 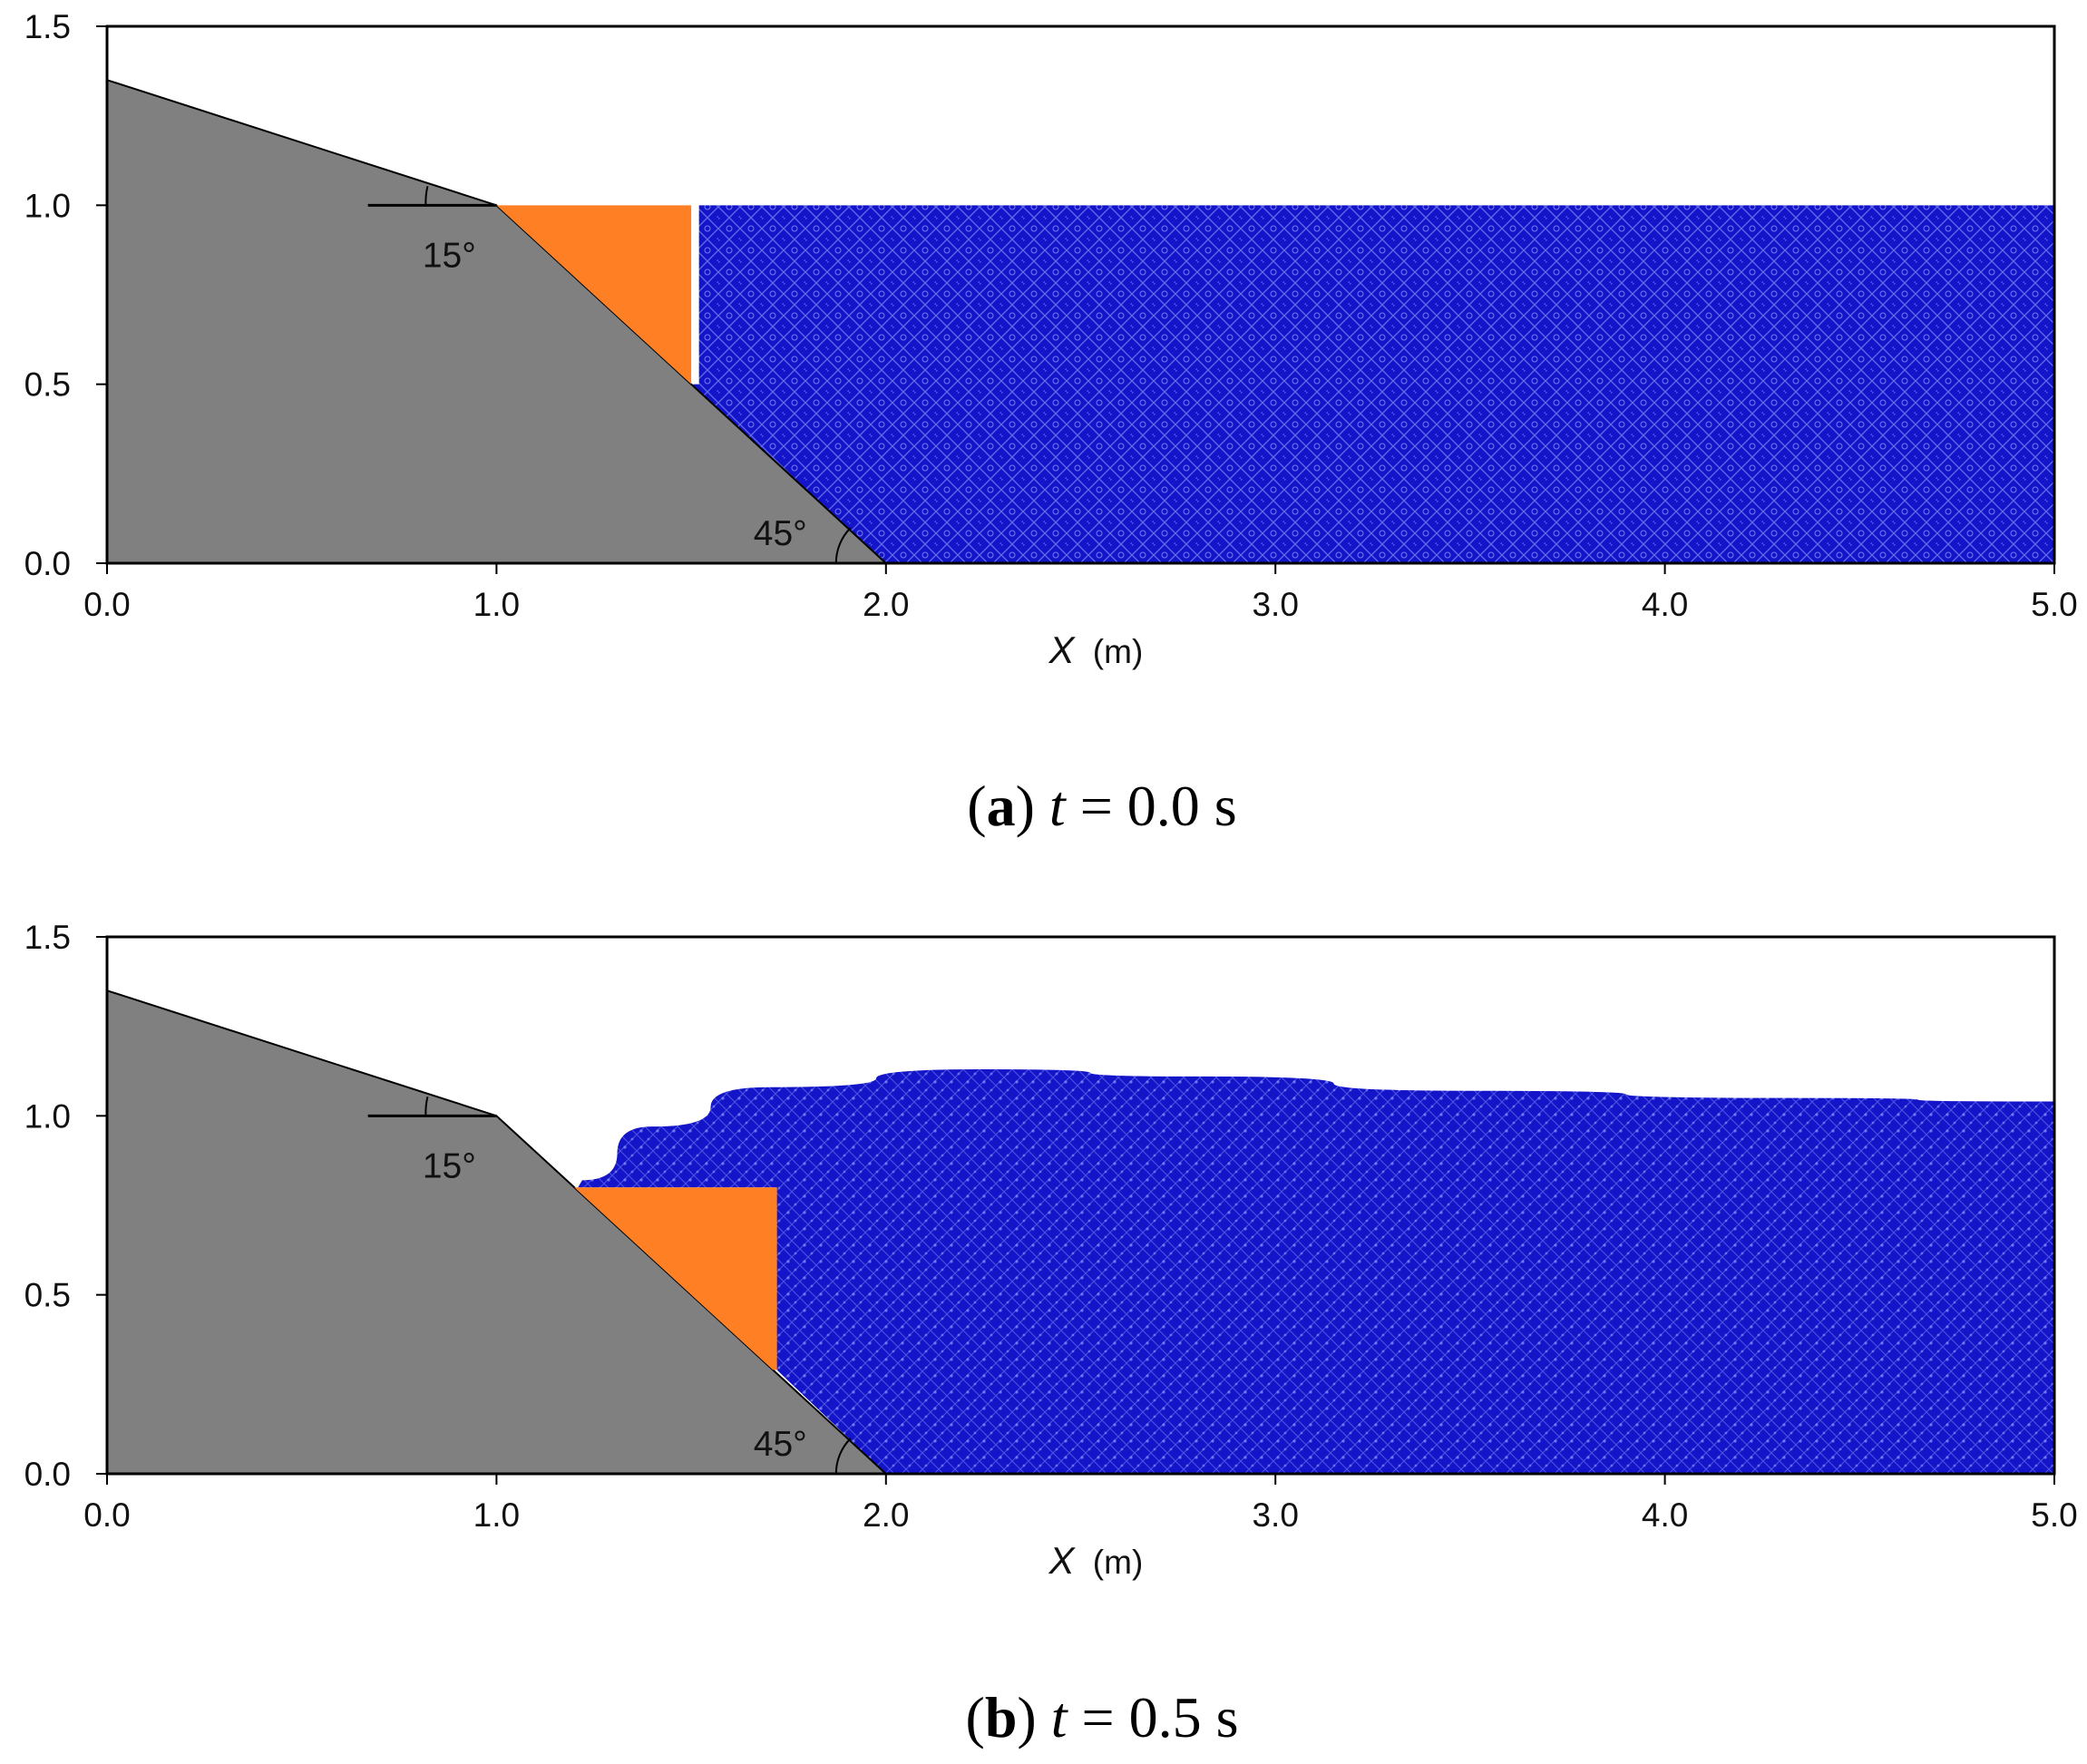 I want to click on panel-a-y-tick-label: 0.0, so click(x=47, y=563).